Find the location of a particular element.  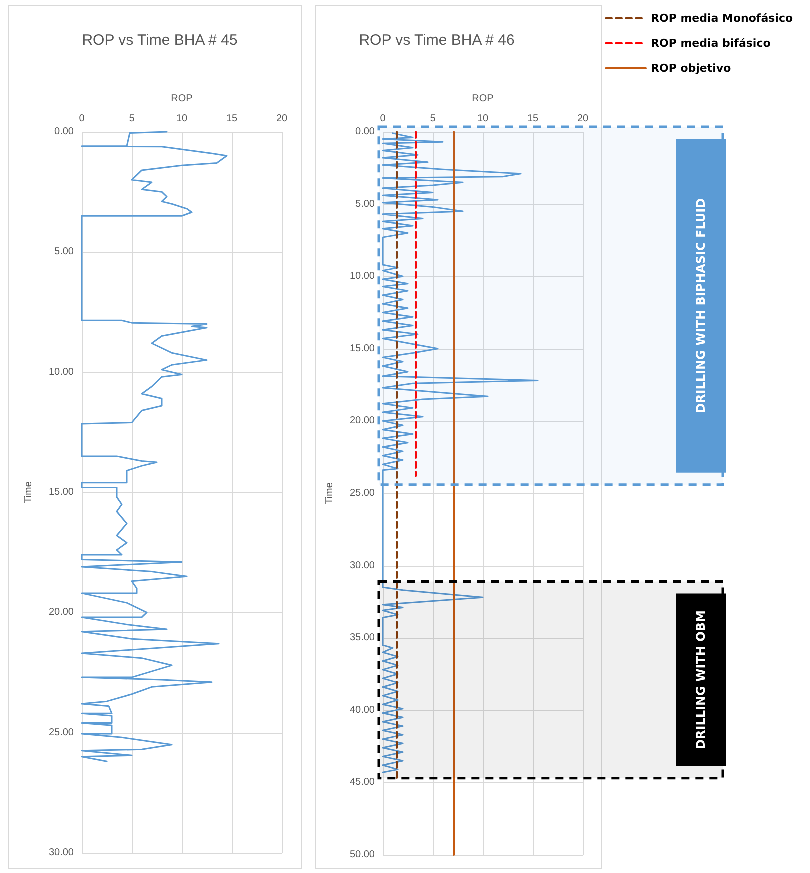

band-label: DRILLING WITH BIPHASIC FLUID is located at coordinates (701, 306).